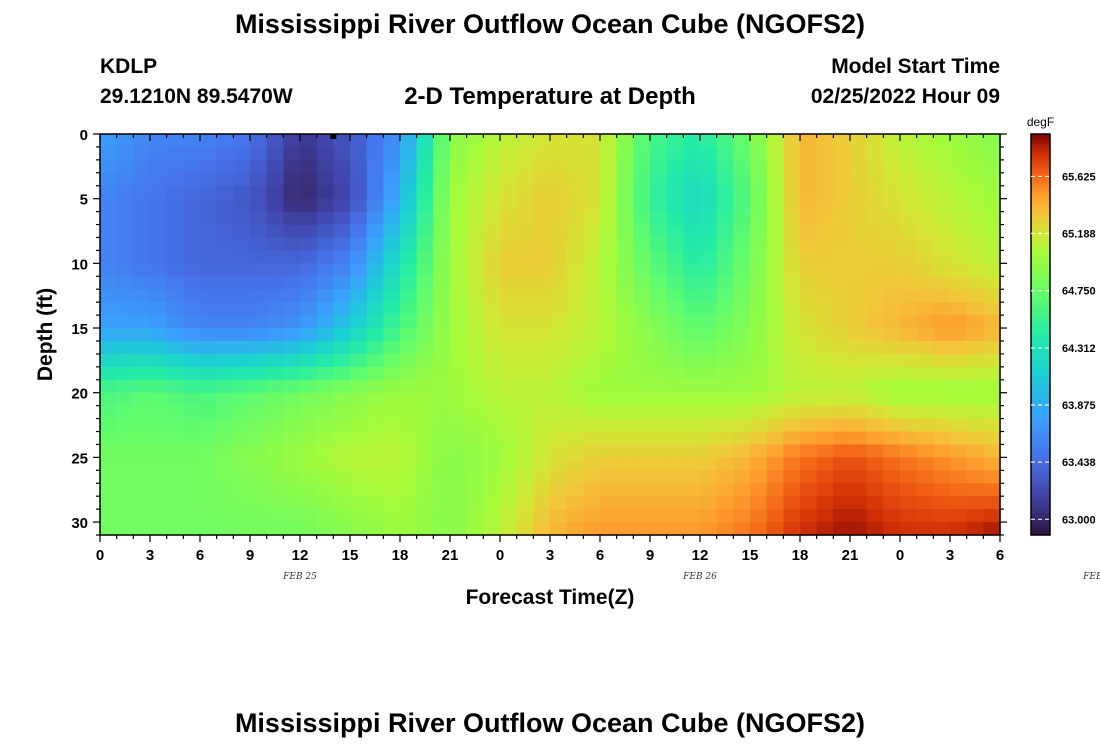  I want to click on date-label: FEB 26, so click(699, 577).